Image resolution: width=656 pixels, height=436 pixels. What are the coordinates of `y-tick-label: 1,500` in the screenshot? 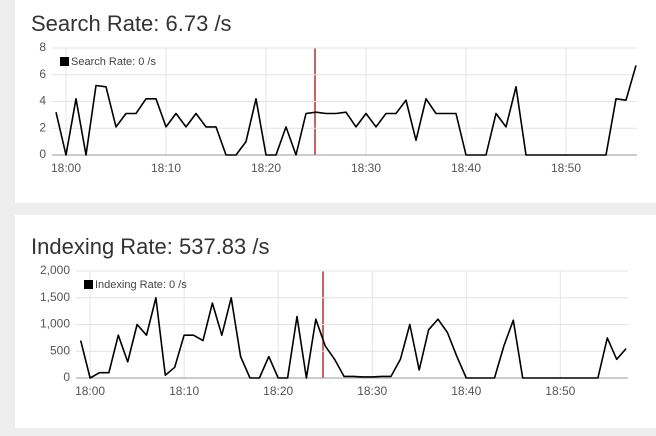 It's located at (55, 297).